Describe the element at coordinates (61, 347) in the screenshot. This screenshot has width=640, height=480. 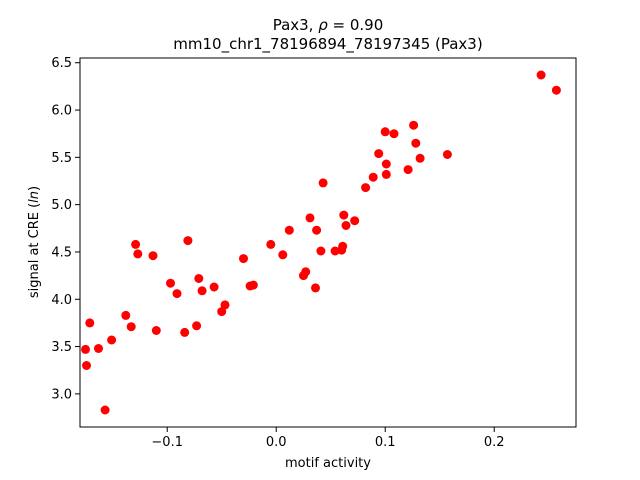
I see `y-tick-label: 3.5` at that location.